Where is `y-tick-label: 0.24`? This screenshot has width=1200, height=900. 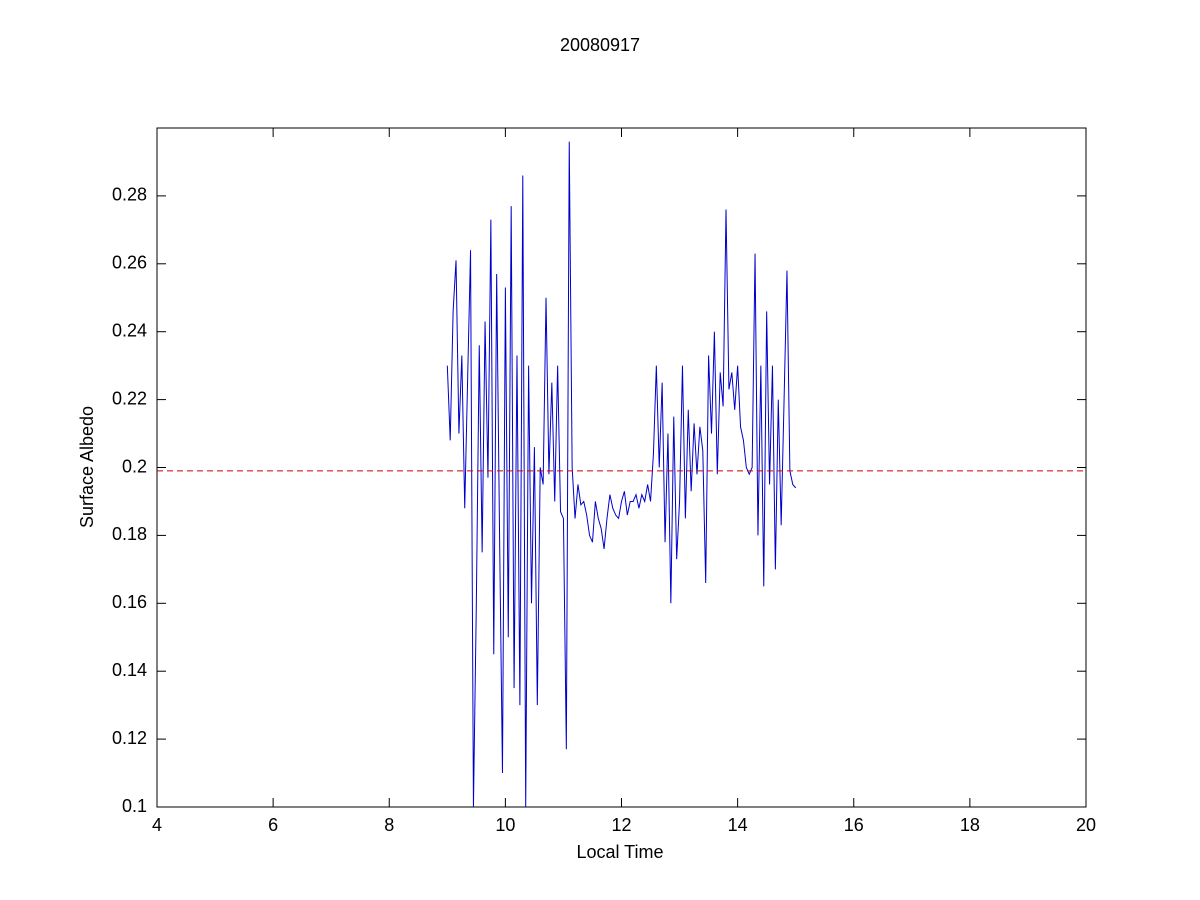 y-tick-label: 0.24 is located at coordinates (129, 330).